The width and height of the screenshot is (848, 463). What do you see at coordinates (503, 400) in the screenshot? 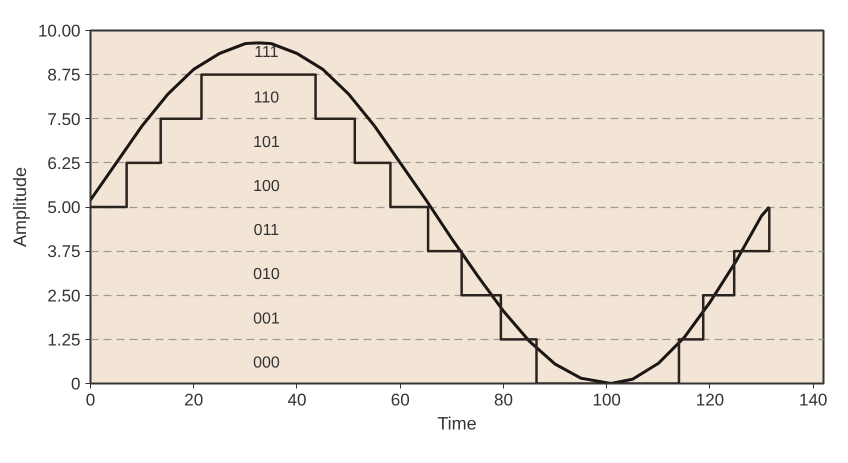
I see `x-tick-label: 80` at bounding box center [503, 400].